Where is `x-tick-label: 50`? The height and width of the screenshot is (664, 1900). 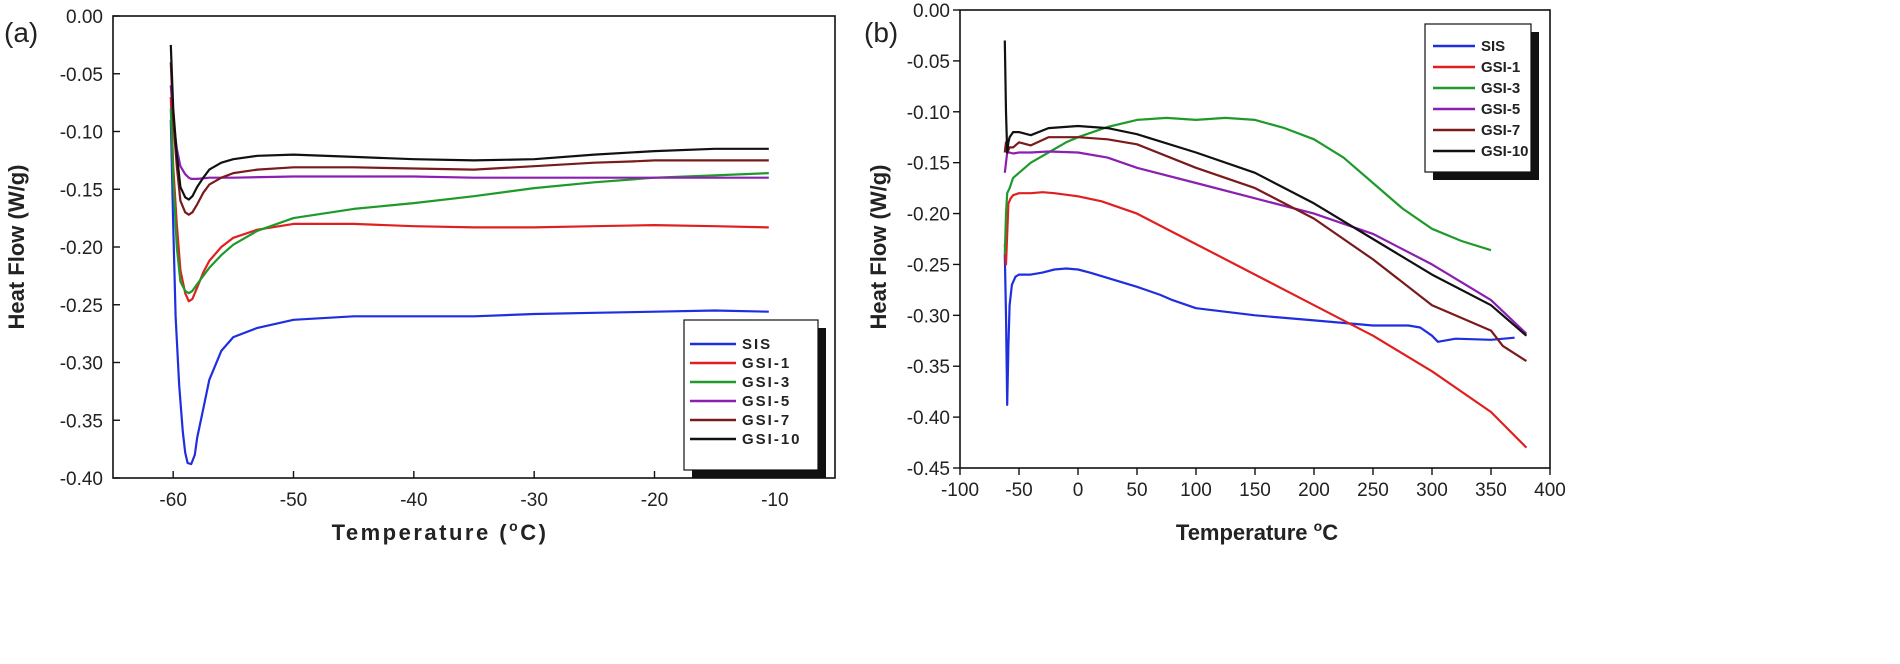 x-tick-label: 50 is located at coordinates (1136, 490).